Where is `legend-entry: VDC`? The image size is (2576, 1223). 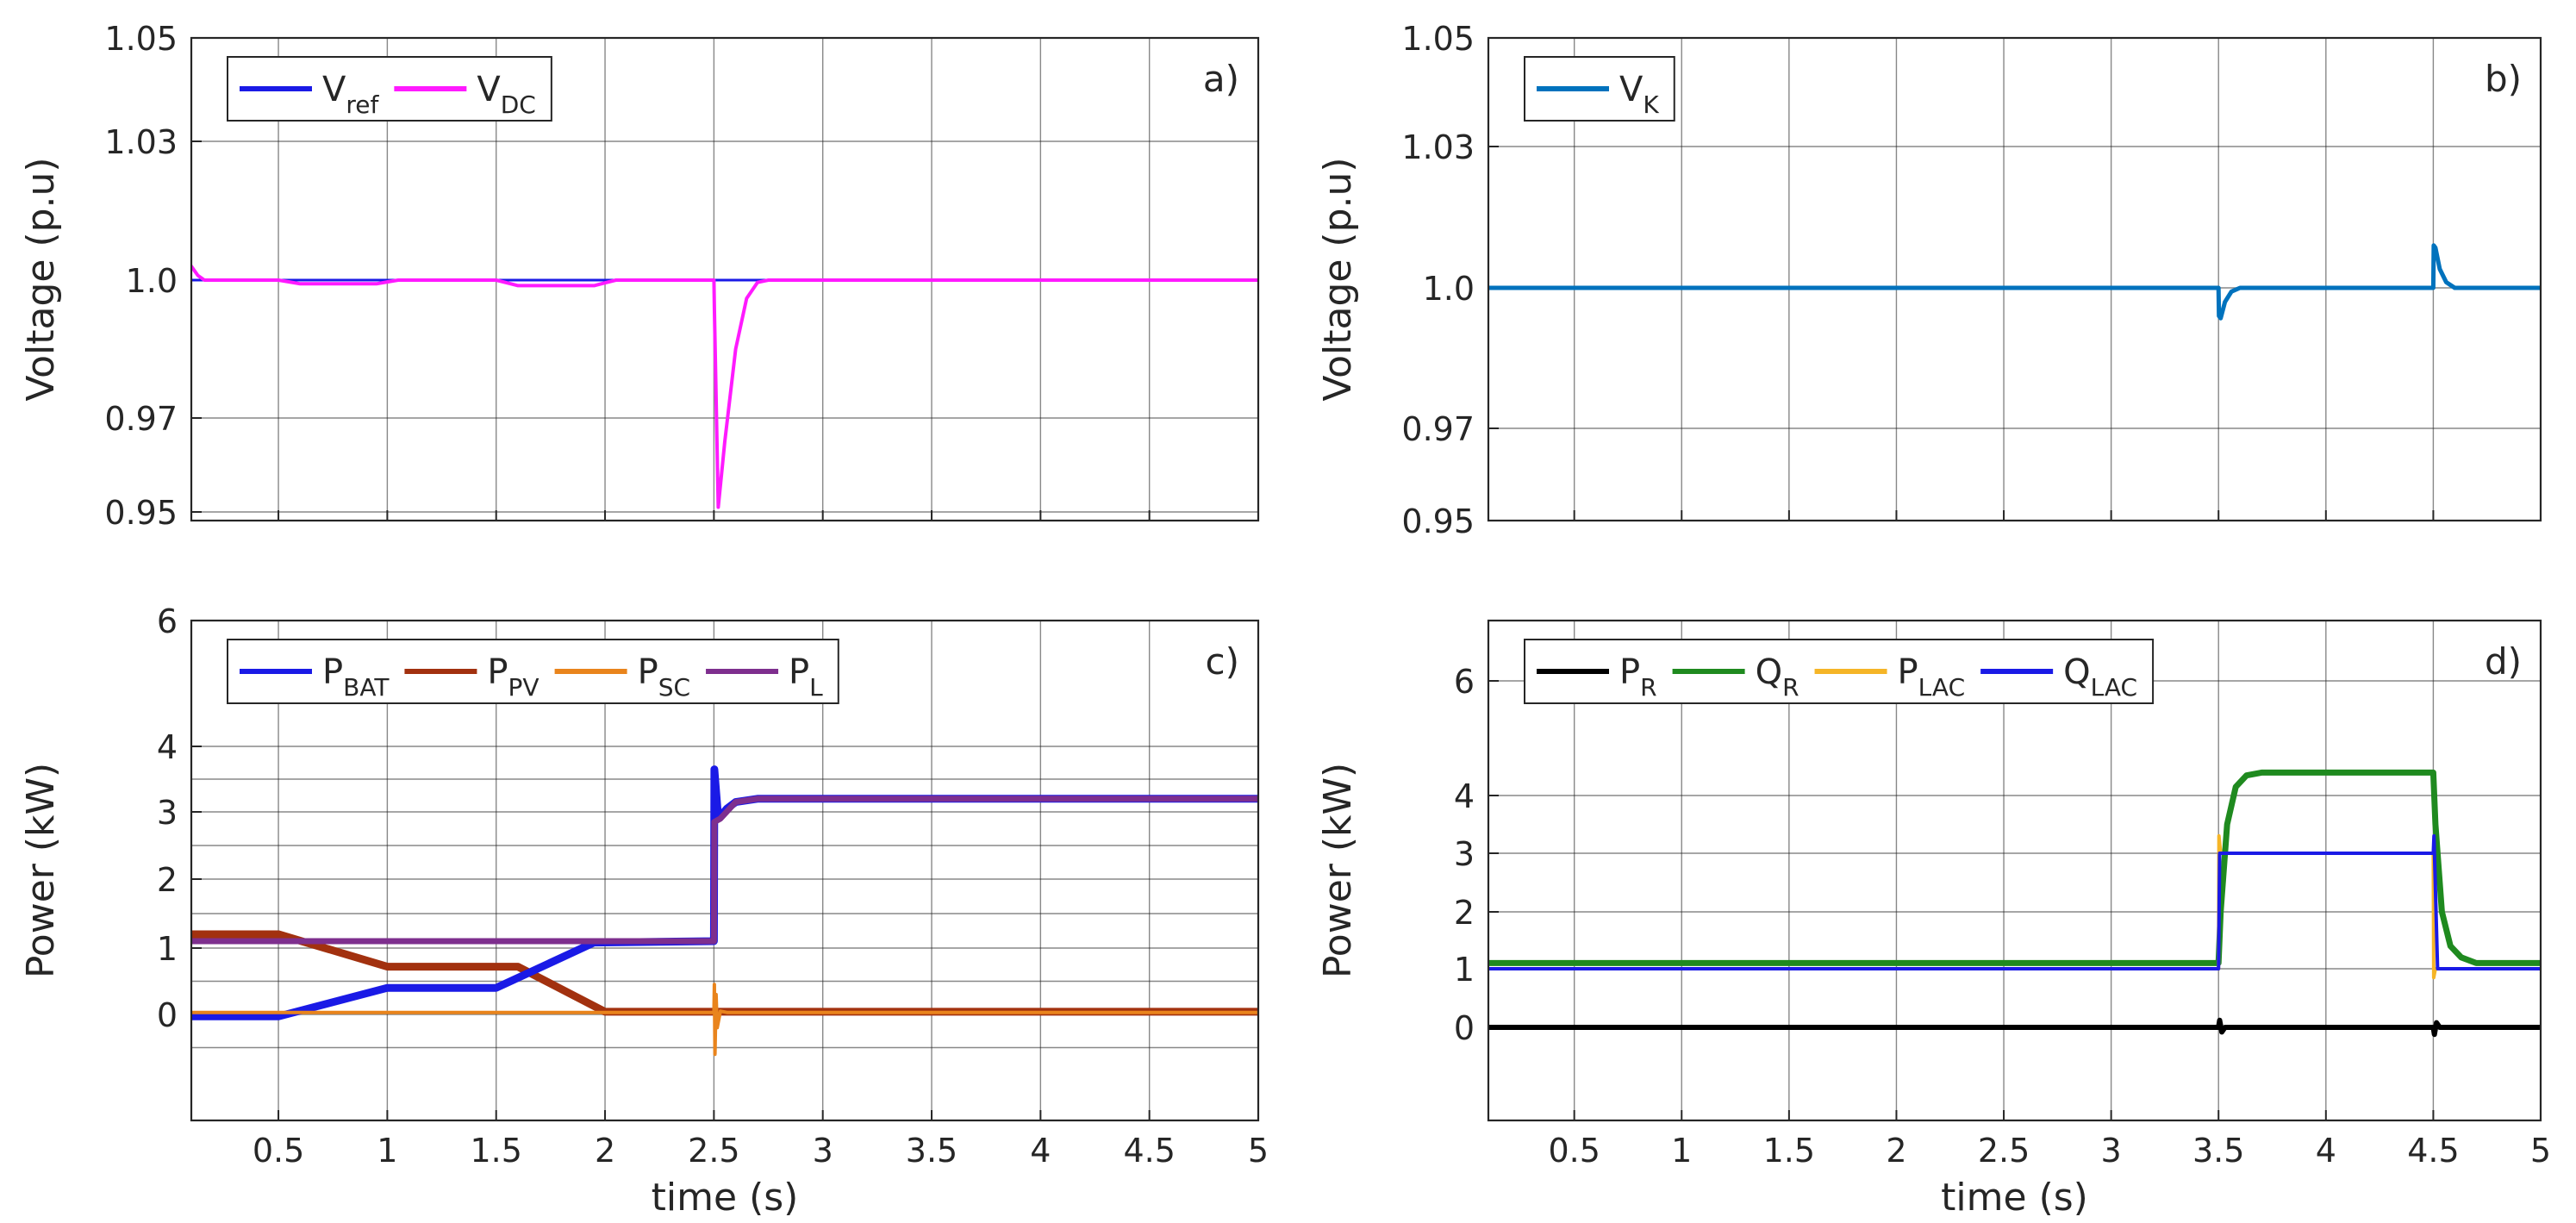
legend-entry: VDC is located at coordinates (506, 95).